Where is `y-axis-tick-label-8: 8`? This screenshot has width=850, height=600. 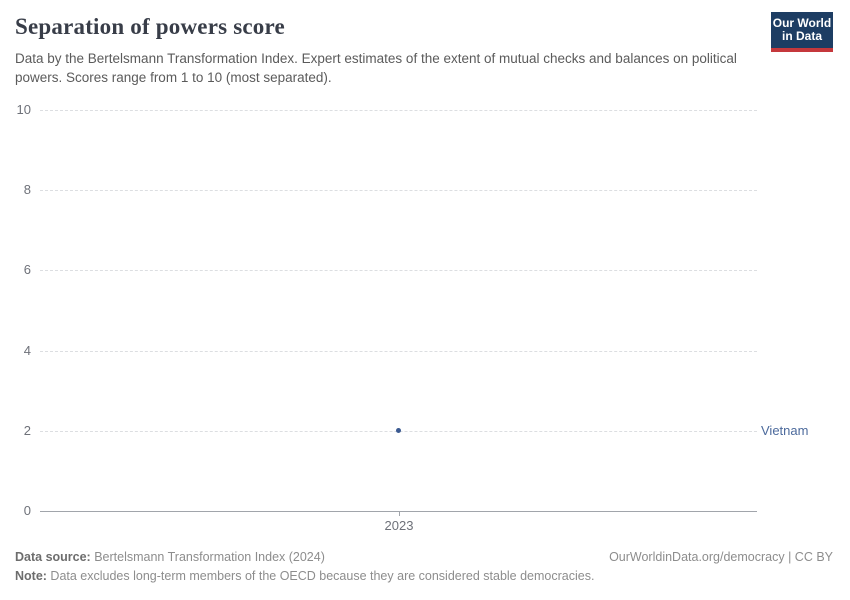
y-axis-tick-label-8: 8 is located at coordinates (27, 189).